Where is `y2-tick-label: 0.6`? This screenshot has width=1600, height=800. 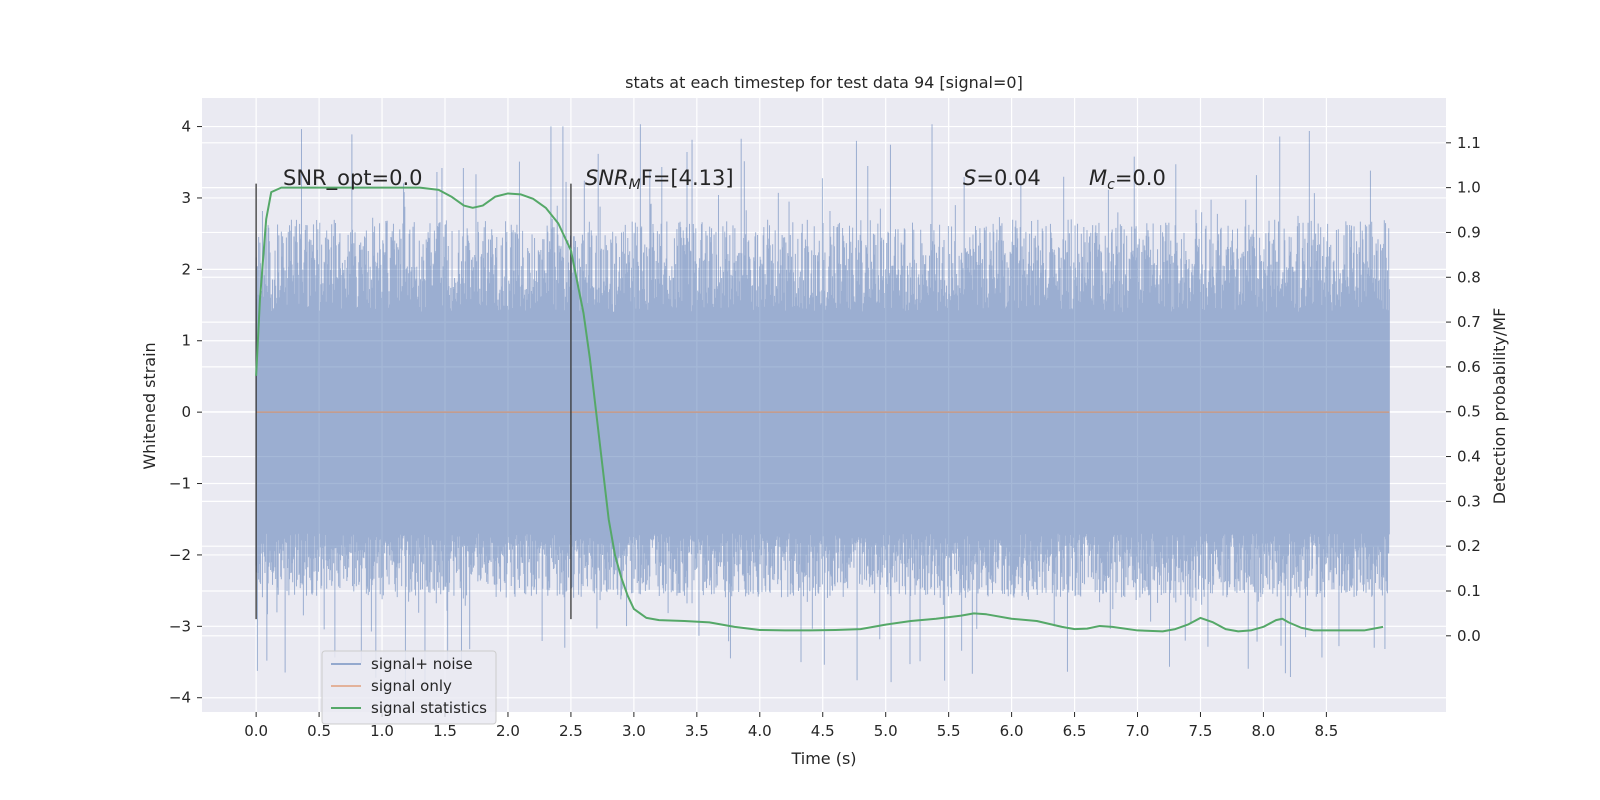
y2-tick-label: 0.6 is located at coordinates (1469, 367).